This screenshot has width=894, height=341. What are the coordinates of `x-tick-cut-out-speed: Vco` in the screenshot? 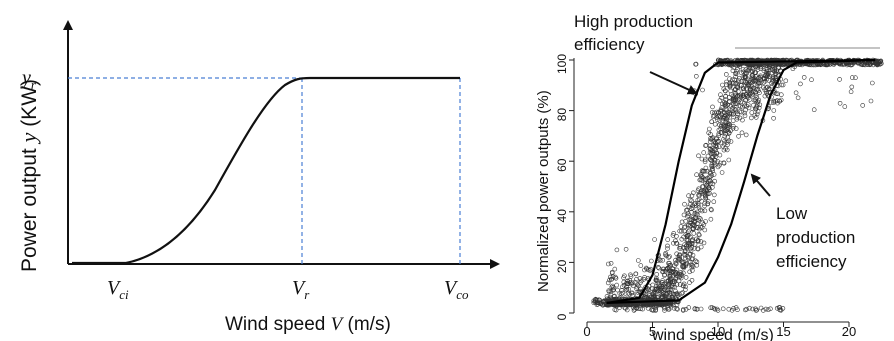 It's located at (456, 289).